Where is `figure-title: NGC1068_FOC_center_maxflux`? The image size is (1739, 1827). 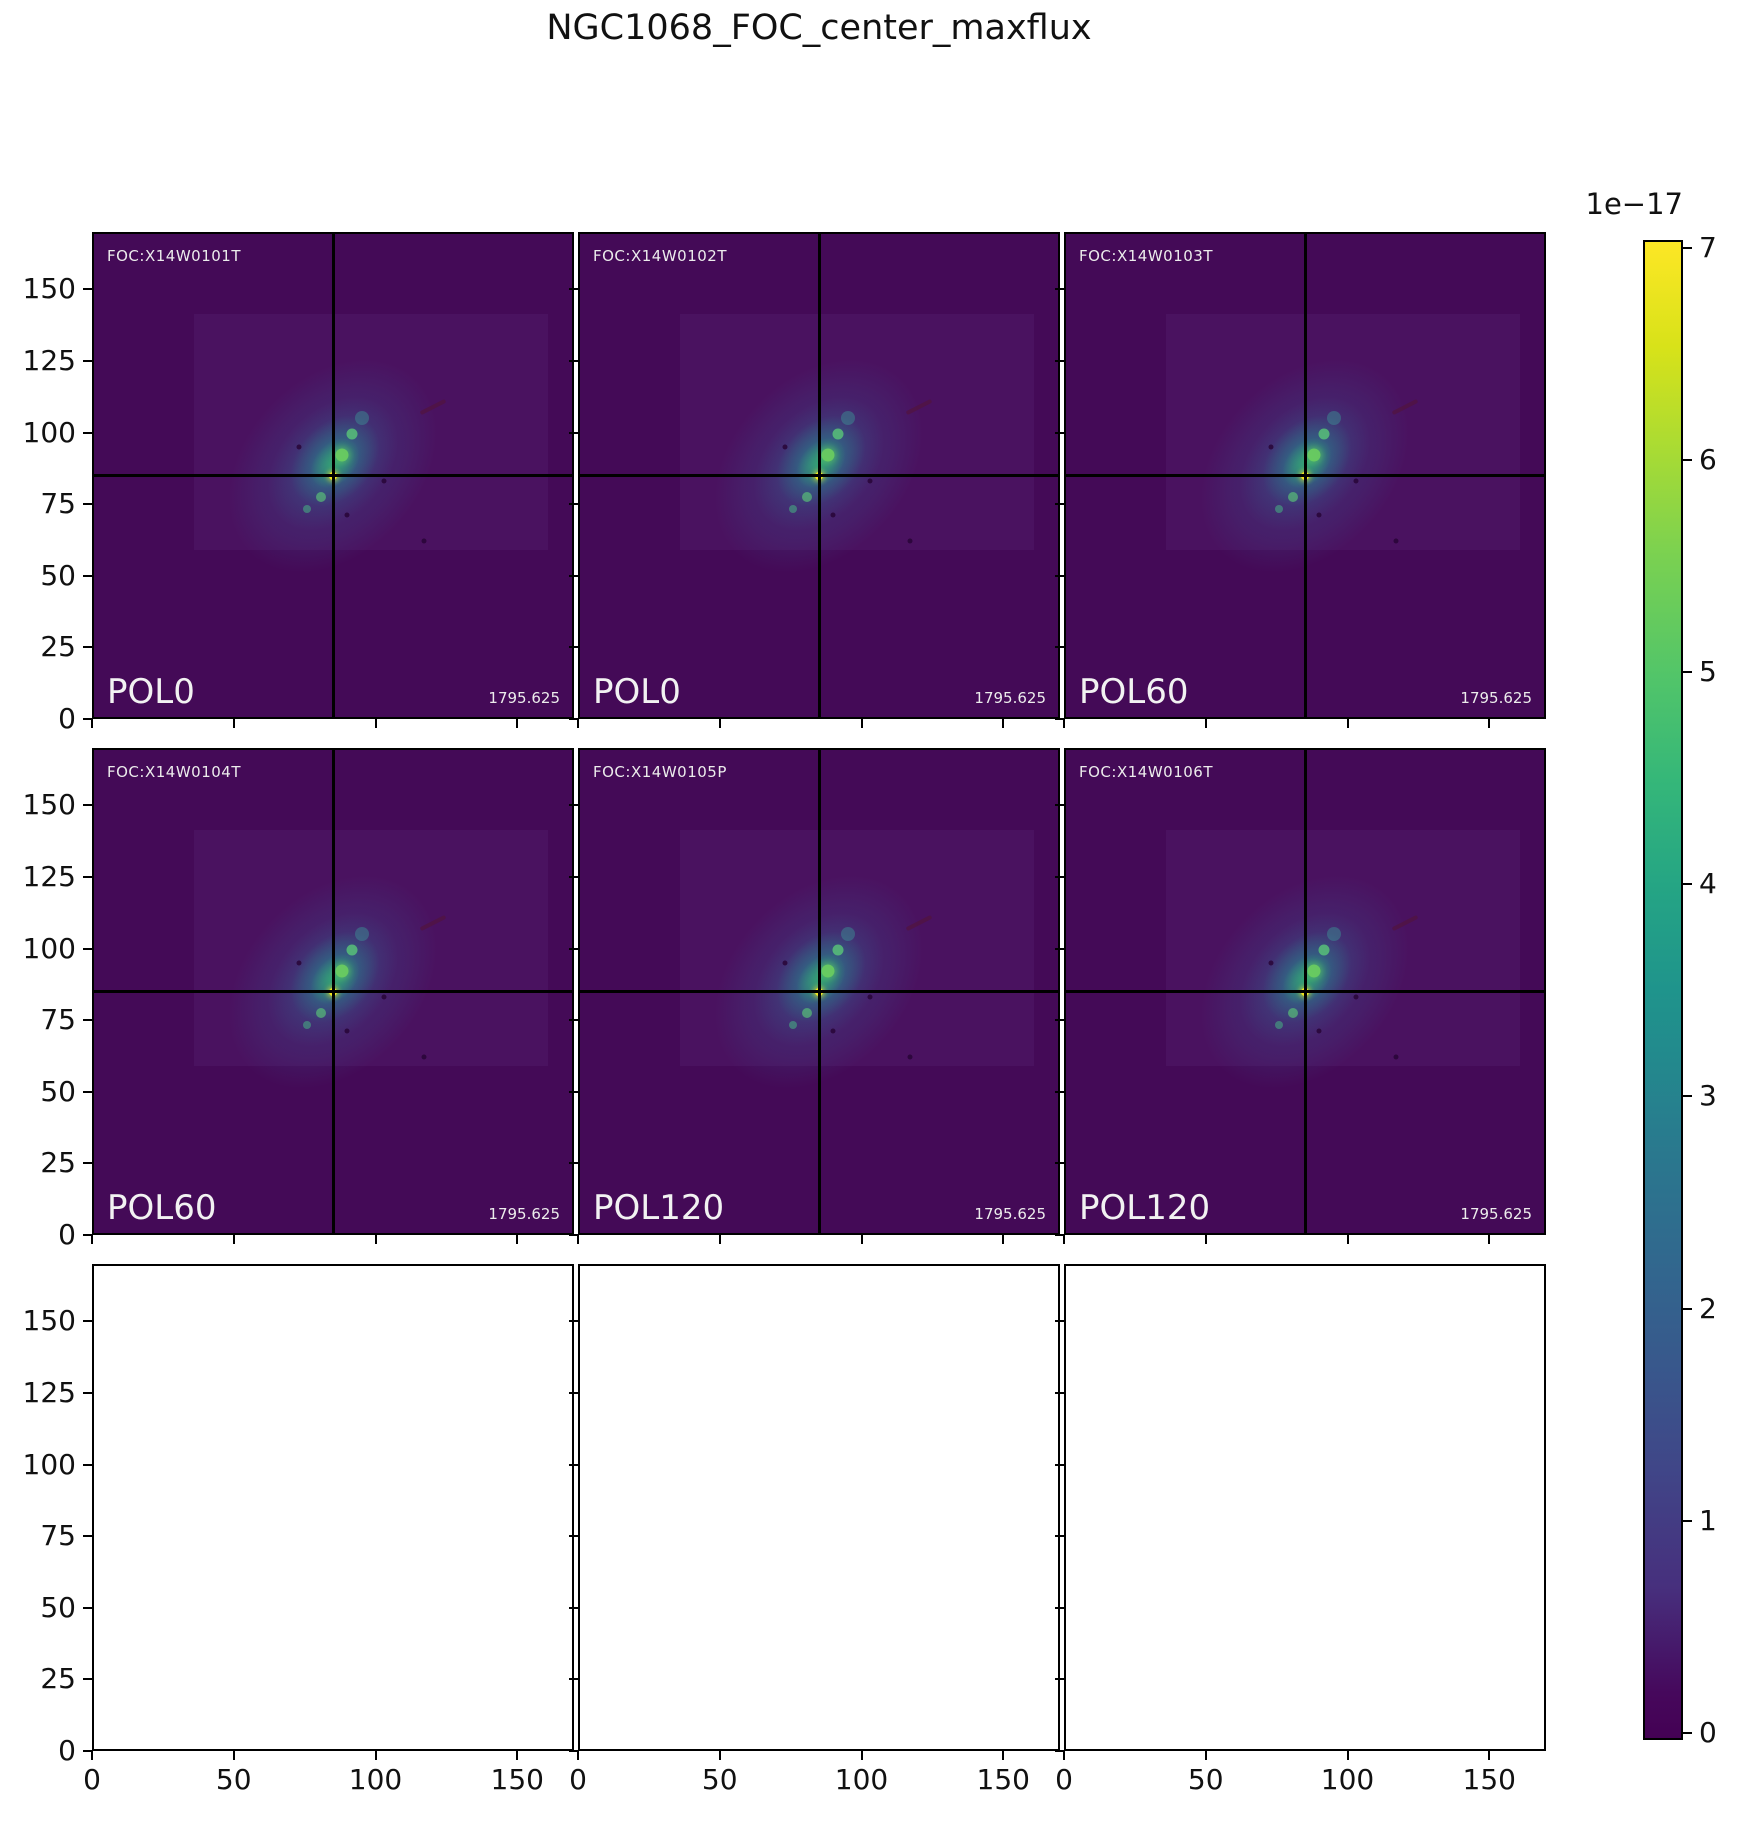 figure-title: NGC1068_FOC_center_maxflux is located at coordinates (819, 28).